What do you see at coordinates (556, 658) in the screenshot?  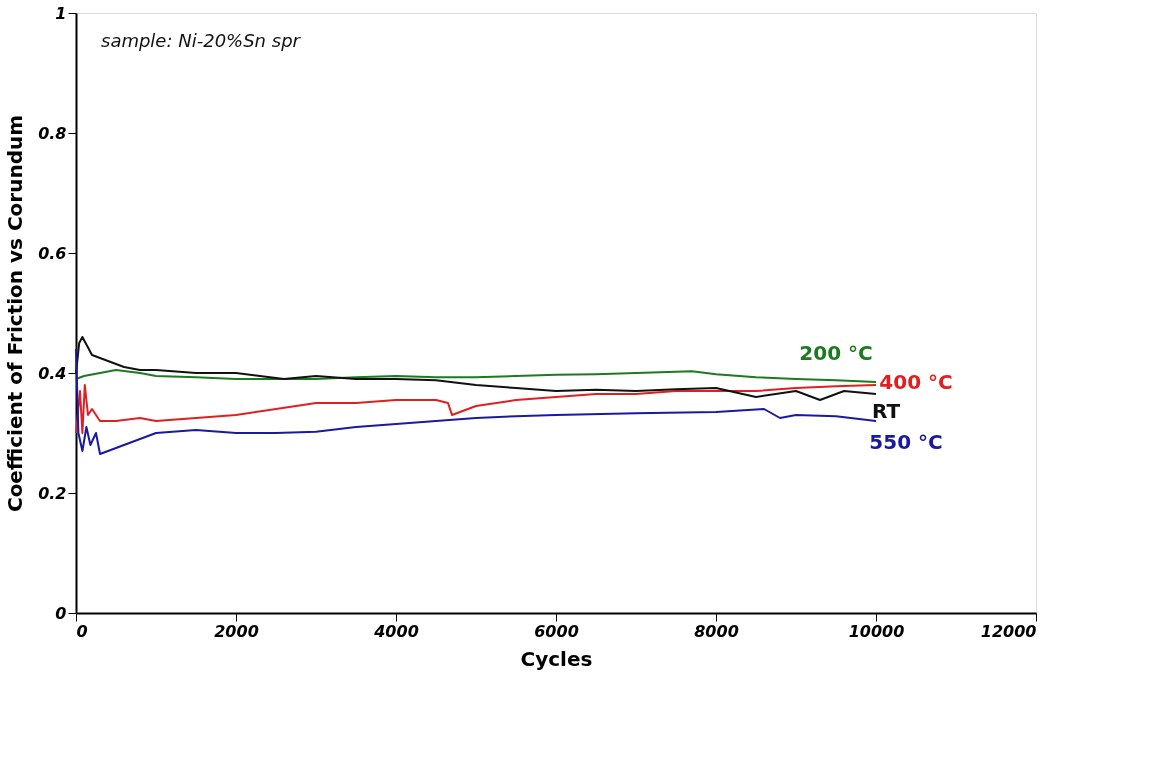 I see `x-axis-title: Cycles` at bounding box center [556, 658].